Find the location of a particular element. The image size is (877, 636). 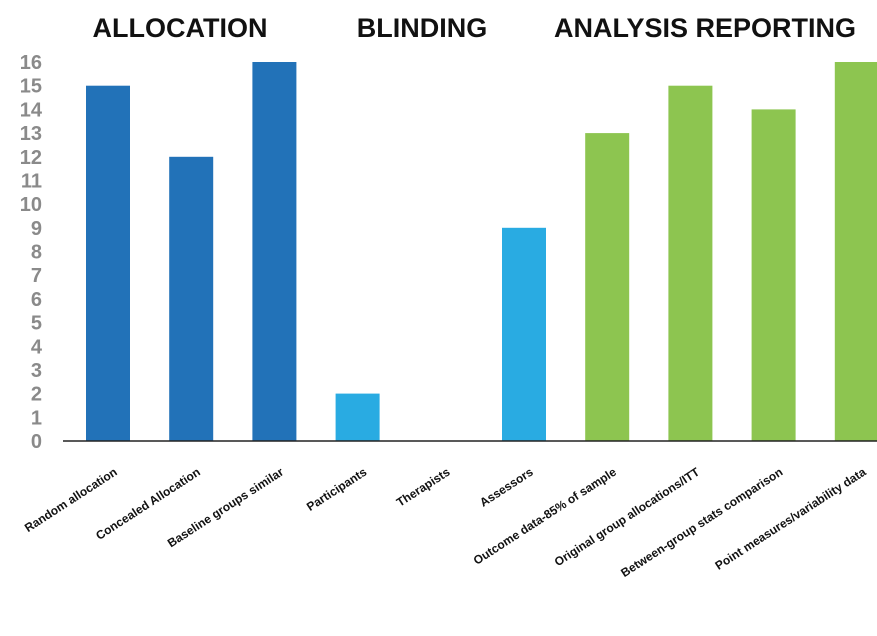

y-tick-label: 13 is located at coordinates (31, 134).